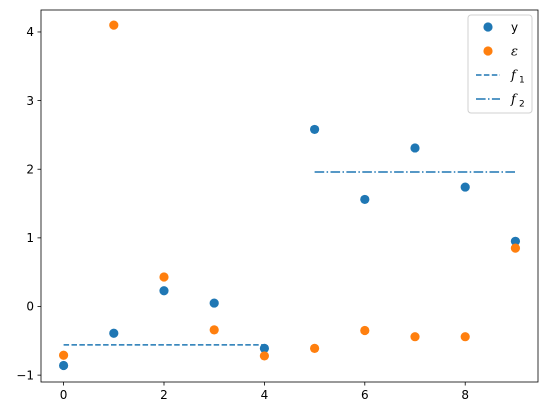 This screenshot has width=546, height=413. I want to click on x-tick-label-1: 2, so click(164, 395).